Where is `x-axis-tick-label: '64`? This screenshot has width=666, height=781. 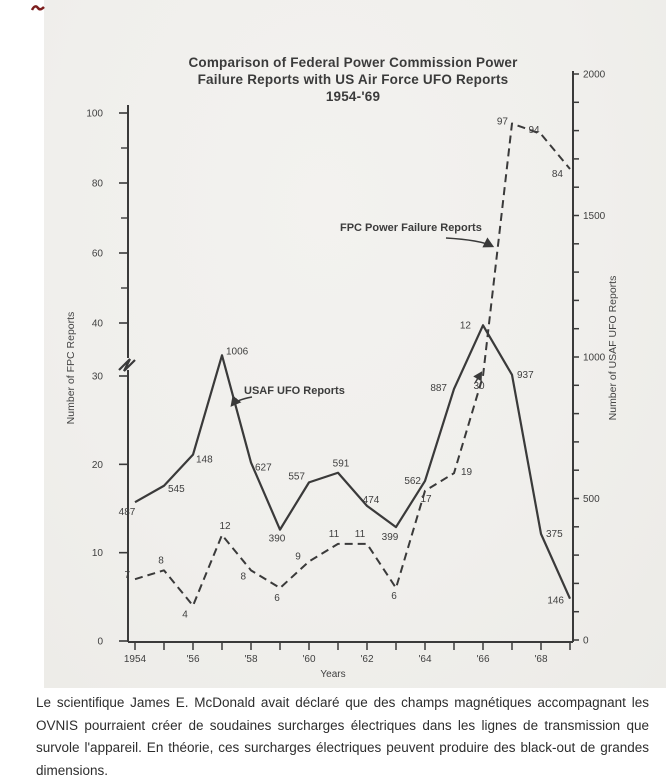
x-axis-tick-label: '64 is located at coordinates (424, 659).